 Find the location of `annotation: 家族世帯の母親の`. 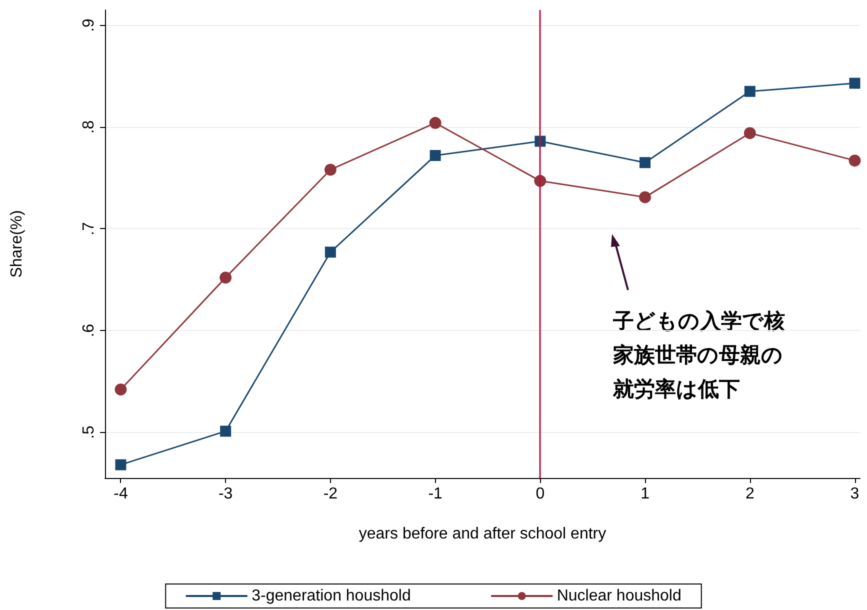

annotation: 家族世帯の母親の is located at coordinates (697, 355).